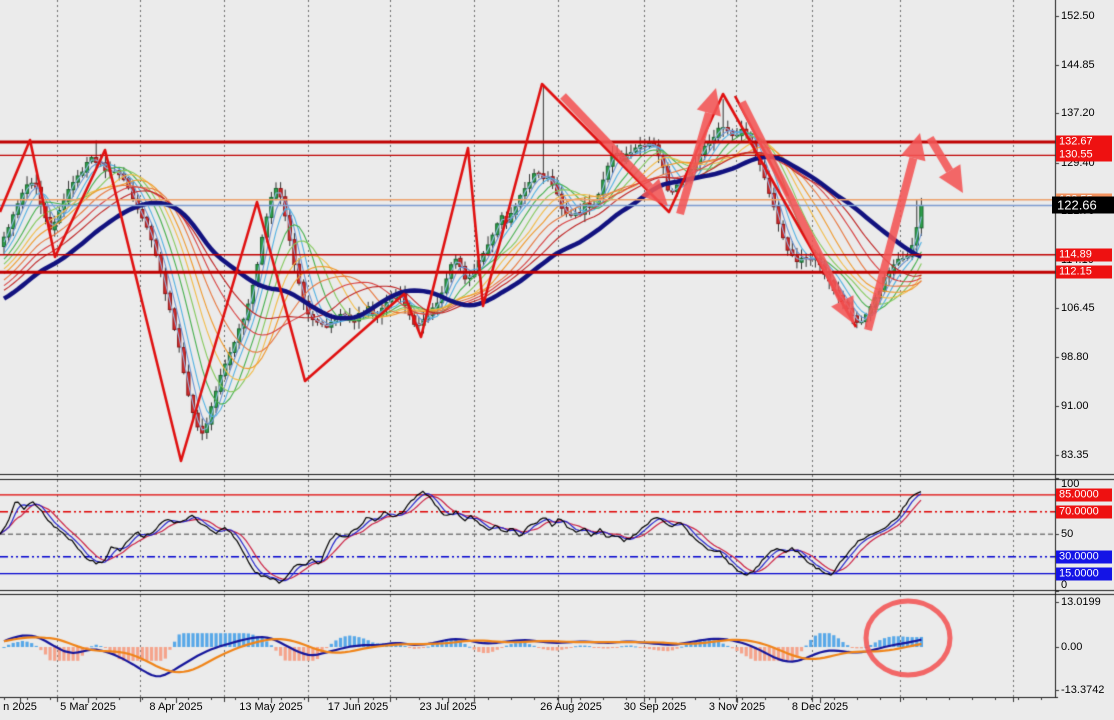  I want to click on price-axis-tick: 137.20, so click(1078, 113).